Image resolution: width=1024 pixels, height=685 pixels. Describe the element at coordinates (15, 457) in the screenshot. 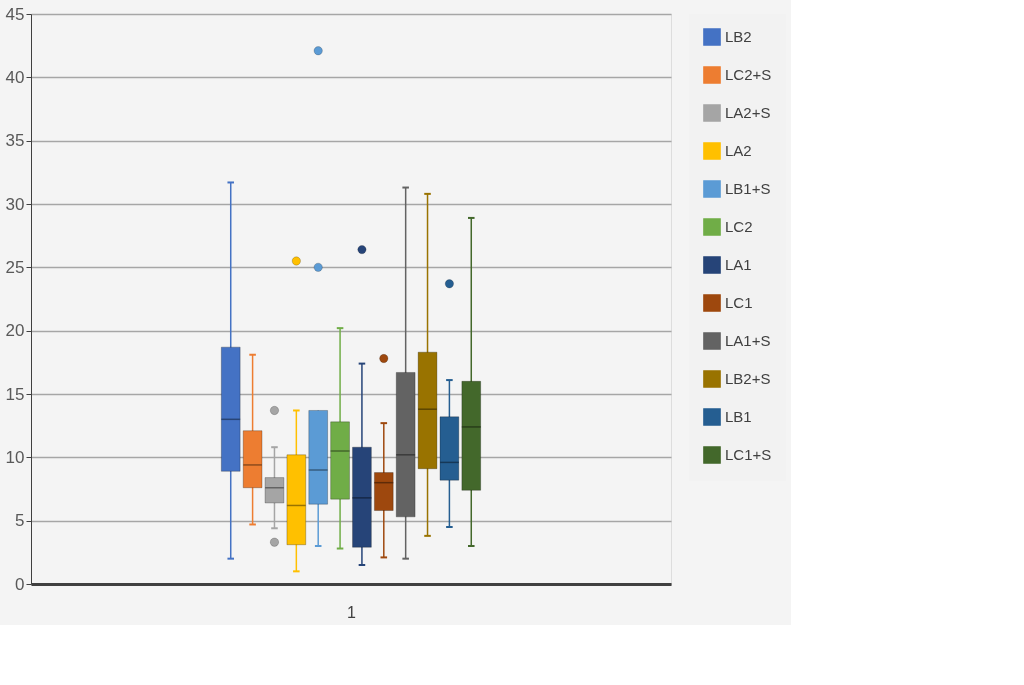

I see `y-tick-label: 10` at that location.